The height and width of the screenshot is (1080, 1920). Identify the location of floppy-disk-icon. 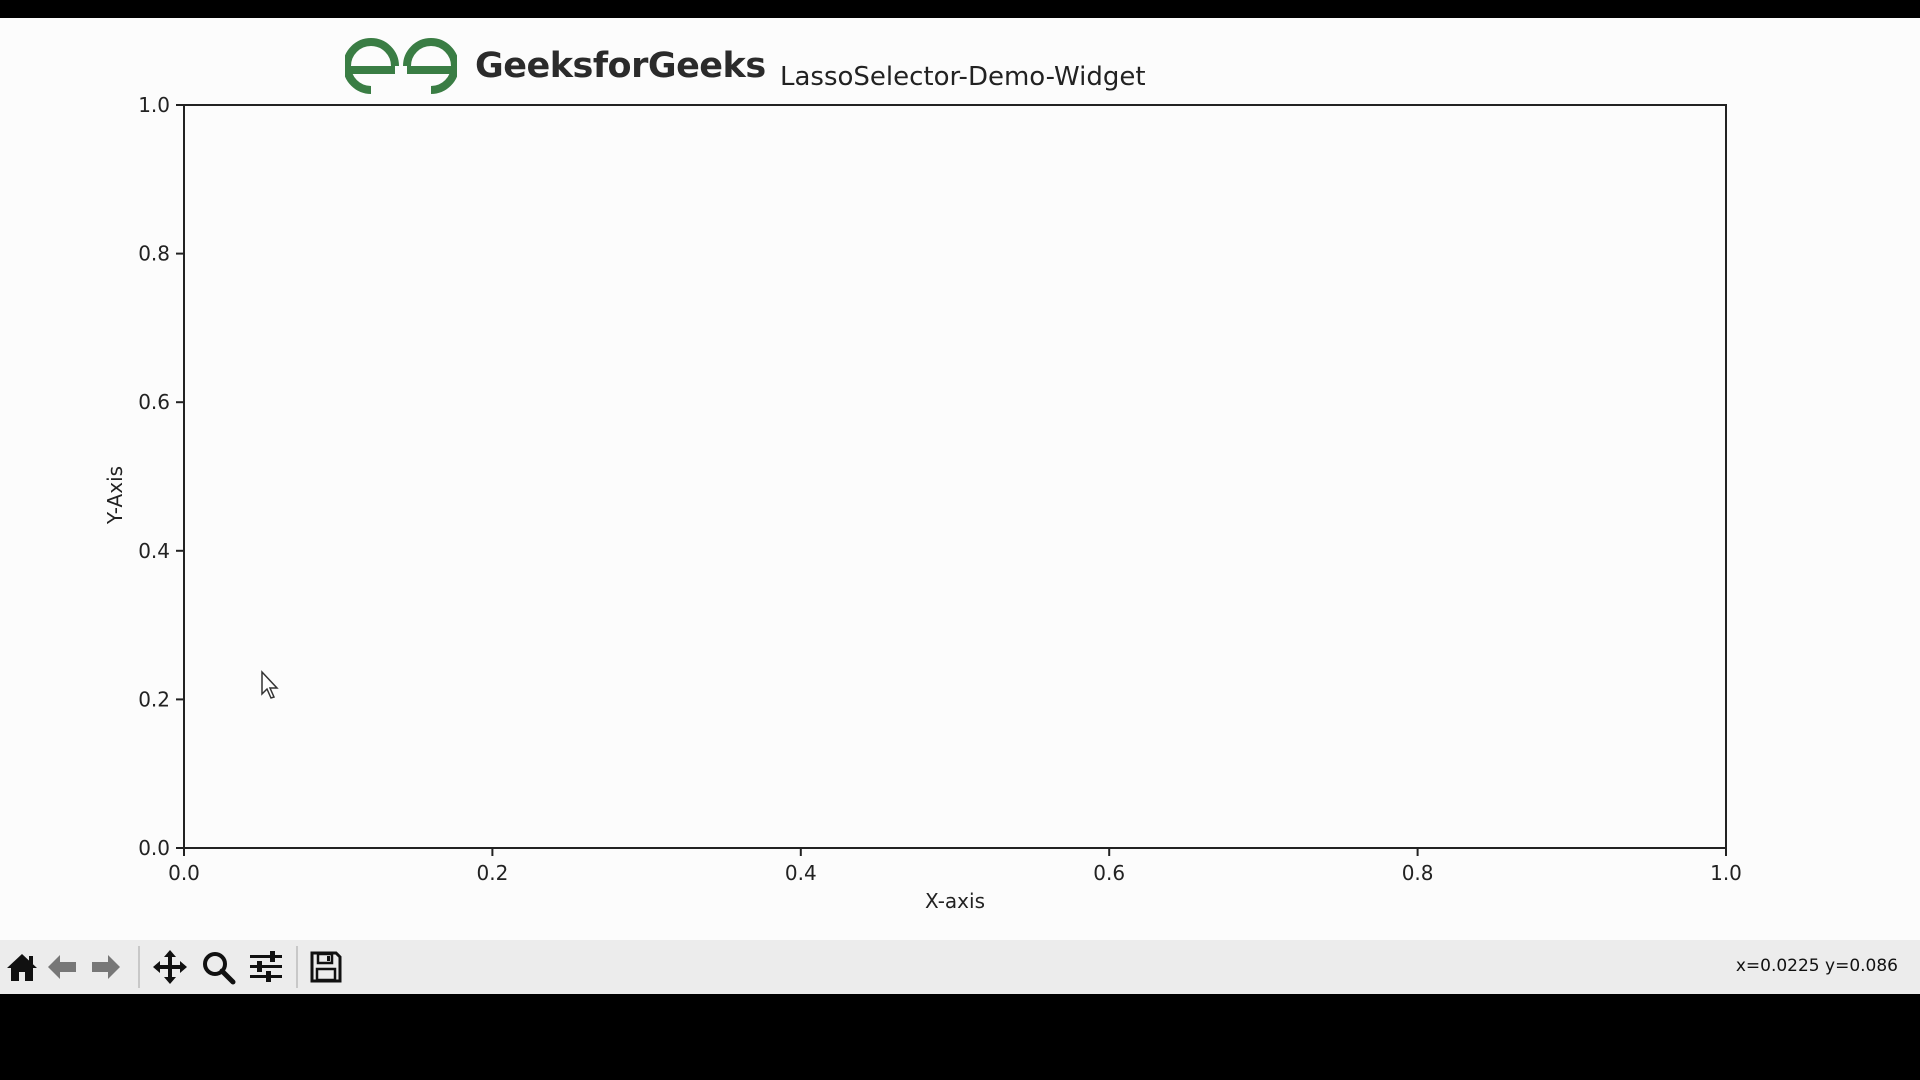
(326, 967).